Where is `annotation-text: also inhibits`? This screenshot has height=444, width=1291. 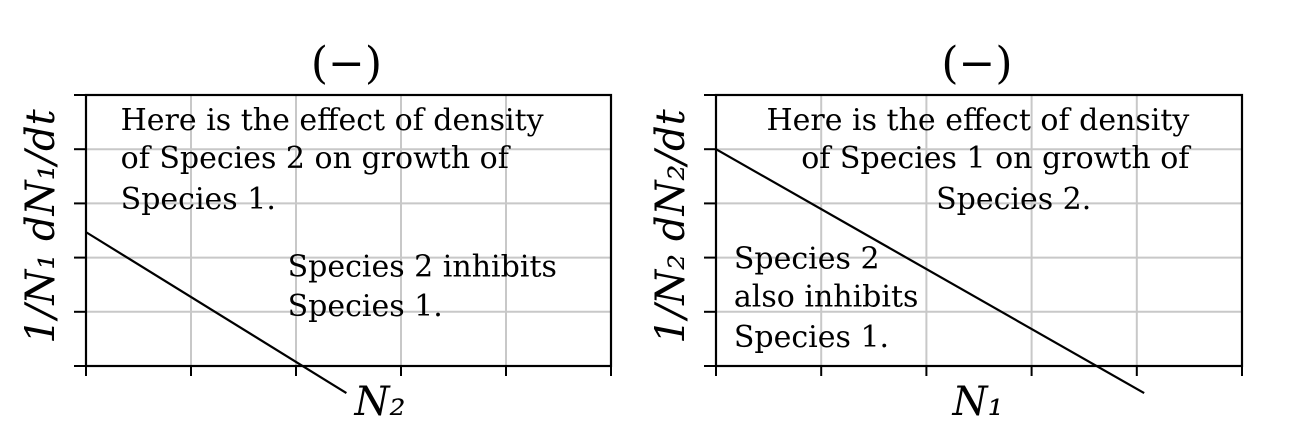
annotation-text: also inhibits is located at coordinates (826, 296).